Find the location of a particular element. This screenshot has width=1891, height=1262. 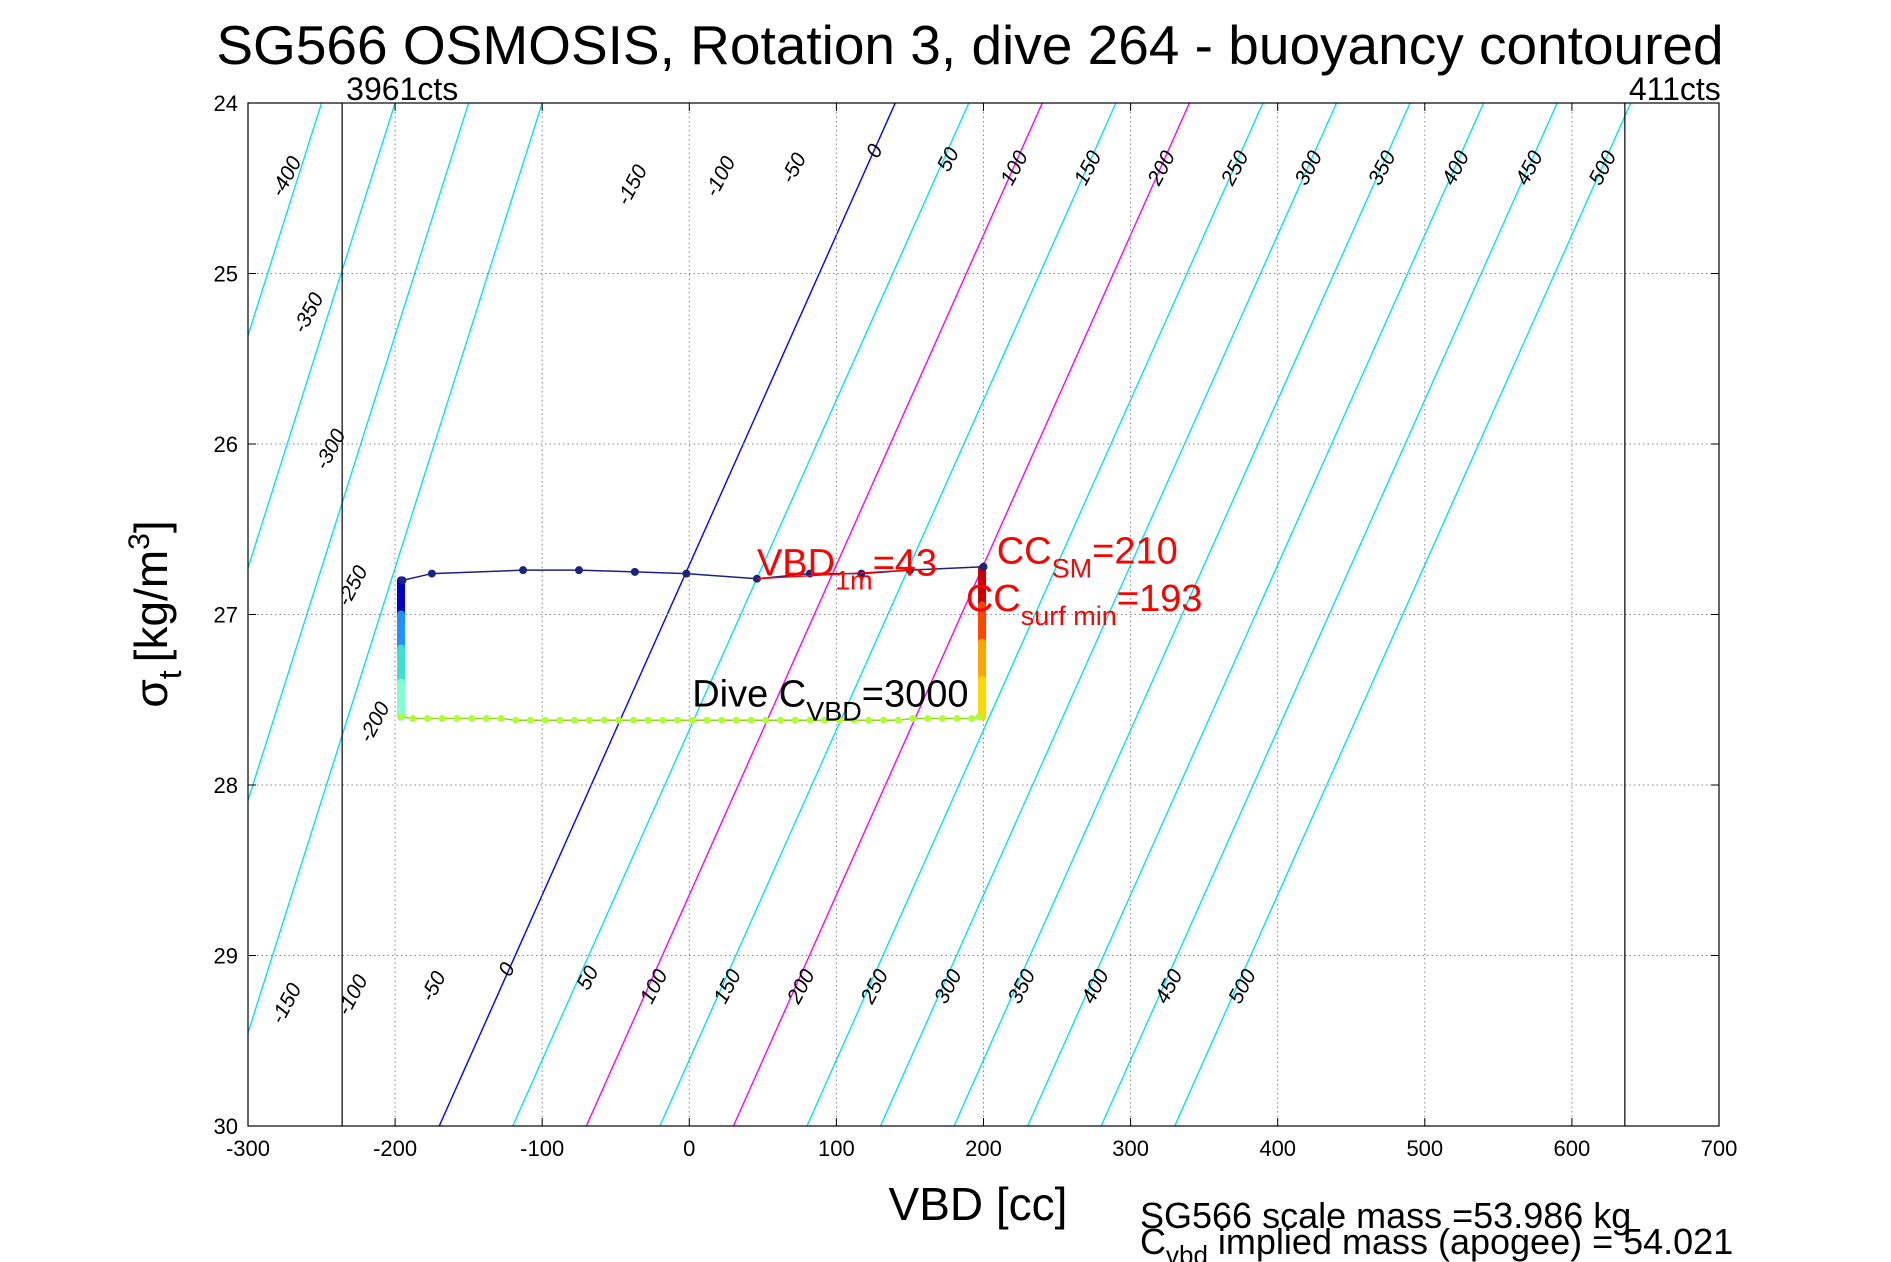

x-tick-label: -200 is located at coordinates (395, 1148).